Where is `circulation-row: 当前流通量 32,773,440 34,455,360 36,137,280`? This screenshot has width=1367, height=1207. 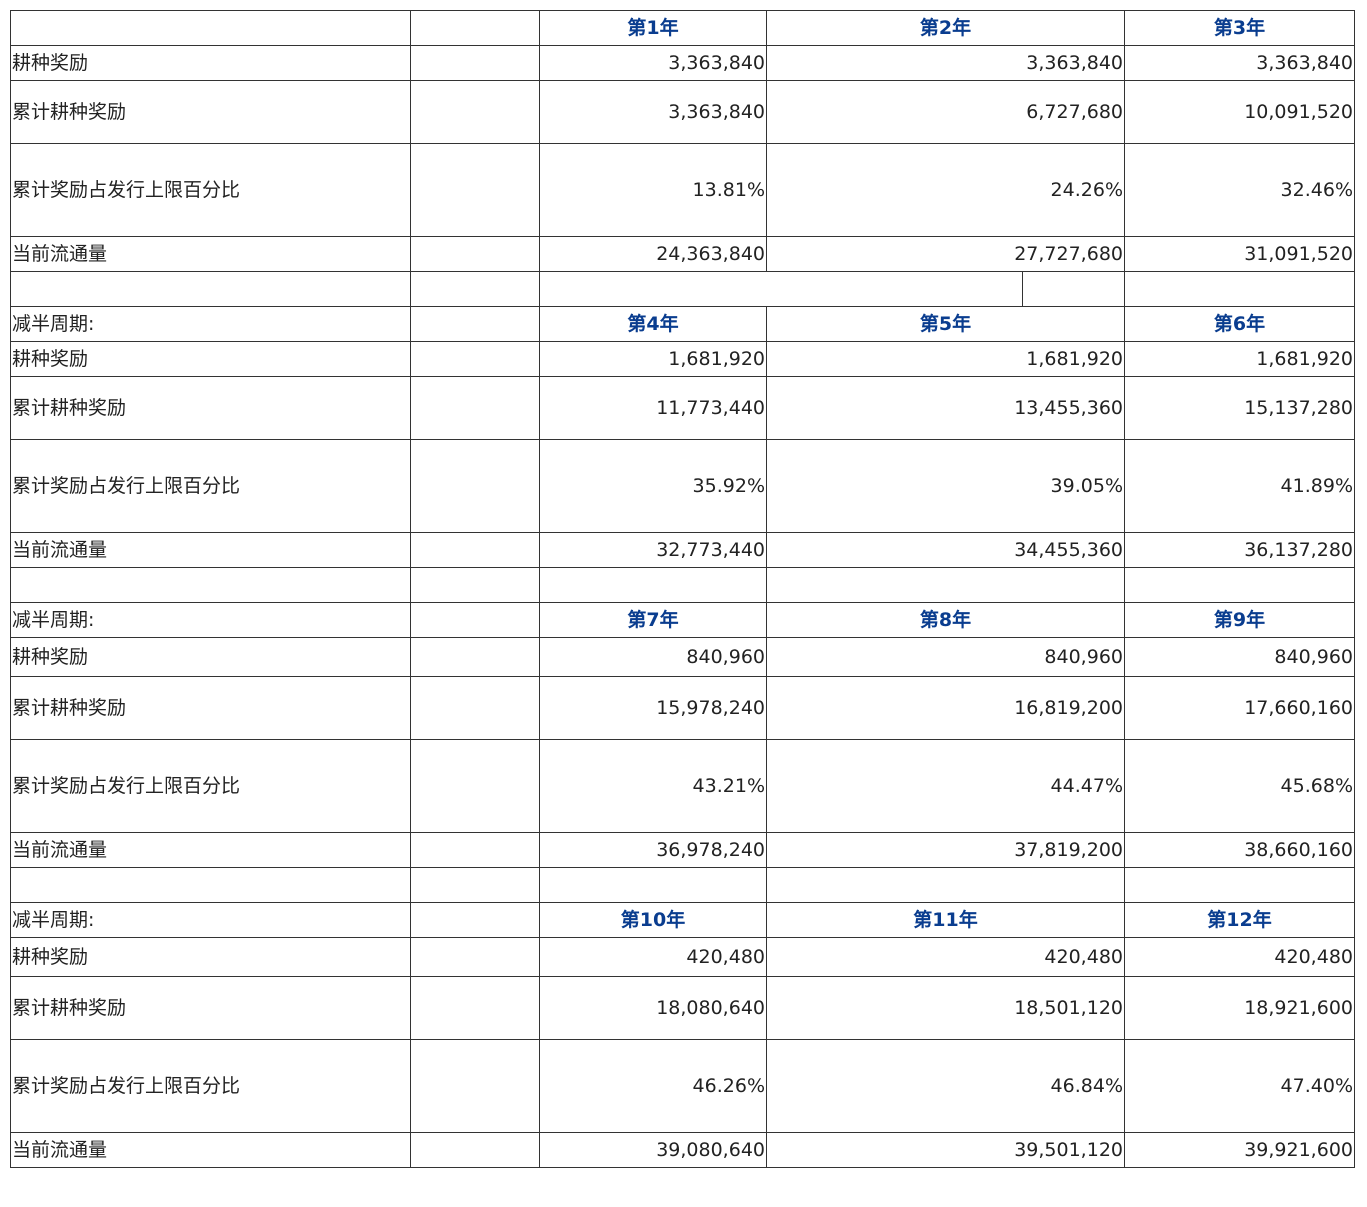 circulation-row: 当前流通量 32,773,440 34,455,360 36,137,280 is located at coordinates (682, 550).